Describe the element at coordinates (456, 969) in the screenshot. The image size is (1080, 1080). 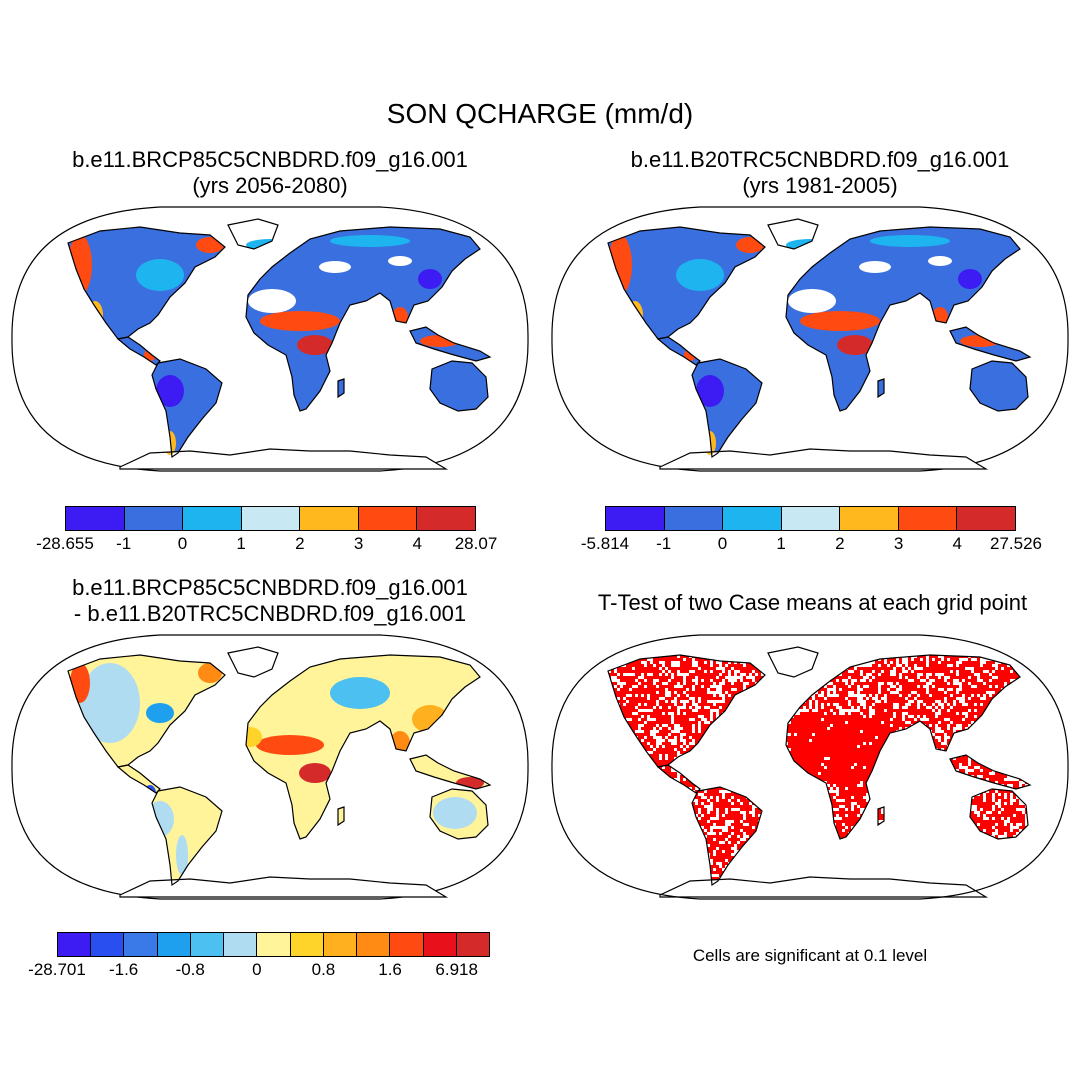
I see `colorbar-tick-label: 6.918` at that location.